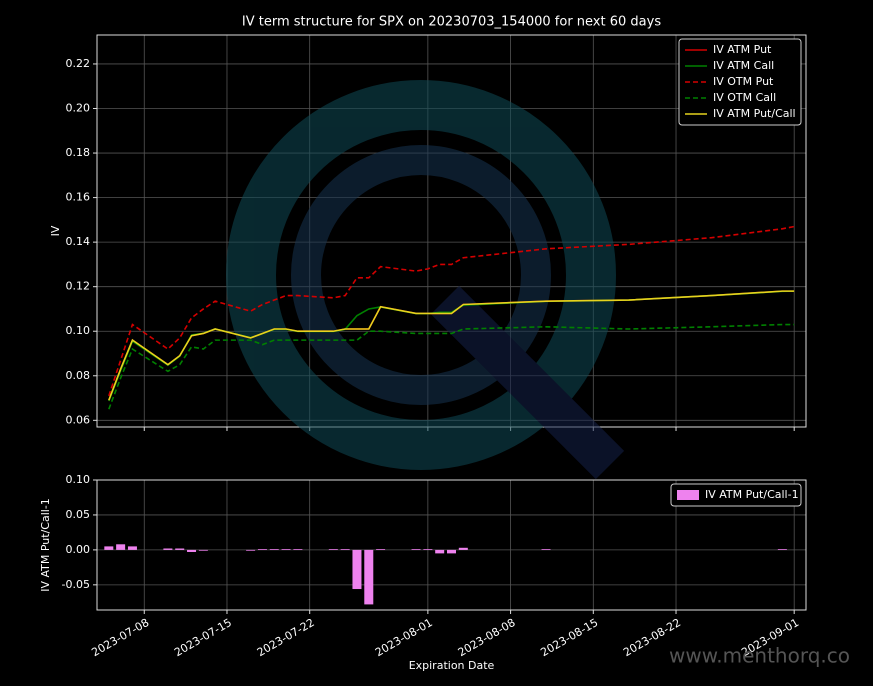  Describe the element at coordinates (742, 49) in the screenshot. I see `legend-label: IV ATM Put` at that location.